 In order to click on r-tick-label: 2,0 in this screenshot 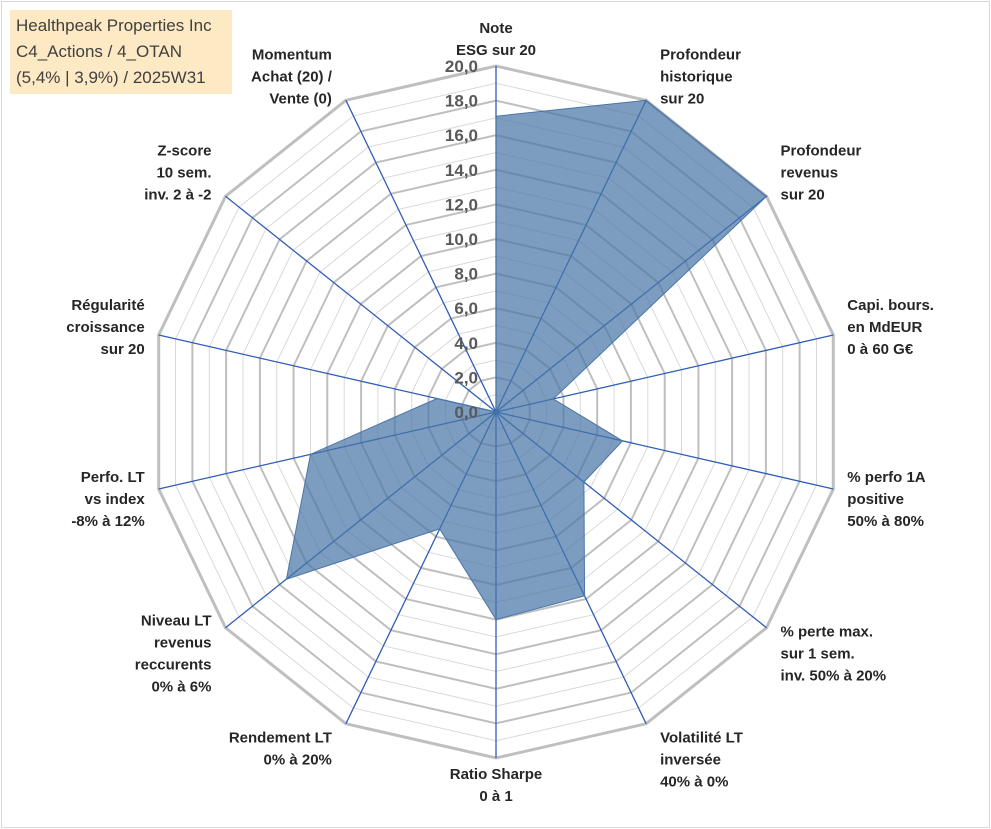, I will do `click(466, 377)`.